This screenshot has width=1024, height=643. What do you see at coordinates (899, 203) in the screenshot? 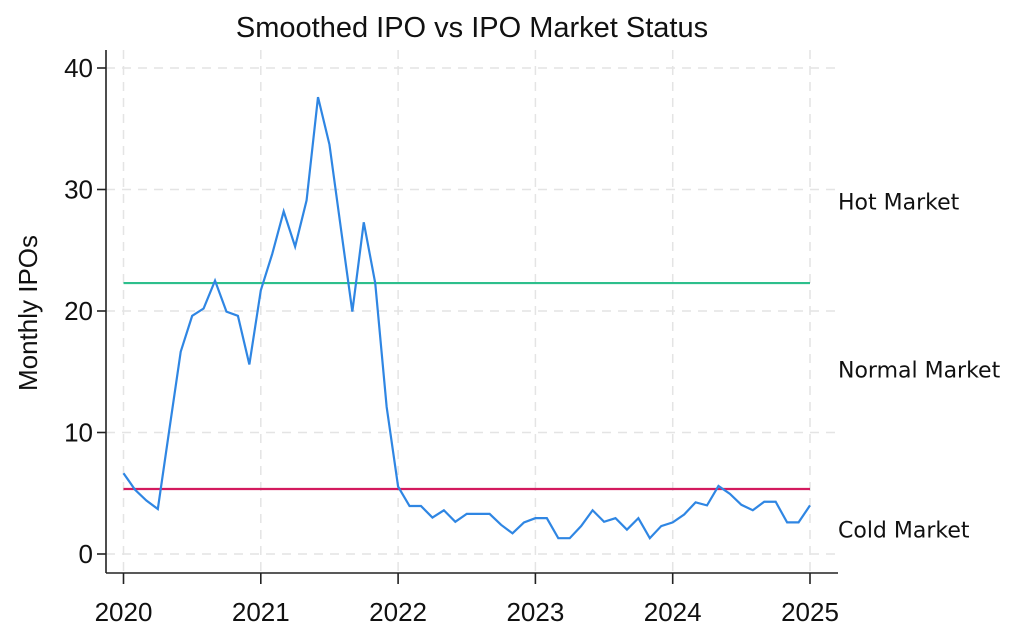
I see `hot-market-label: Hot Market` at bounding box center [899, 203].